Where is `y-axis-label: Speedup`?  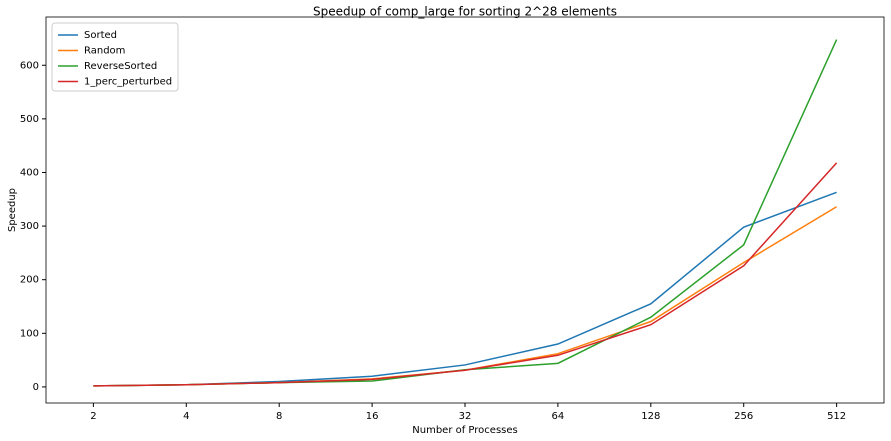 y-axis-label: Speedup is located at coordinates (12, 210).